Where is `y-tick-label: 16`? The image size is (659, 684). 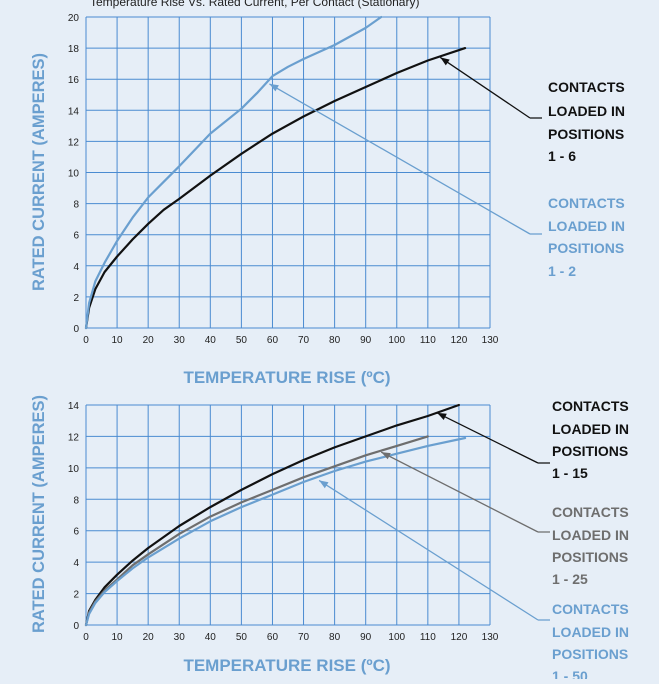
y-tick-label: 16 is located at coordinates (74, 80).